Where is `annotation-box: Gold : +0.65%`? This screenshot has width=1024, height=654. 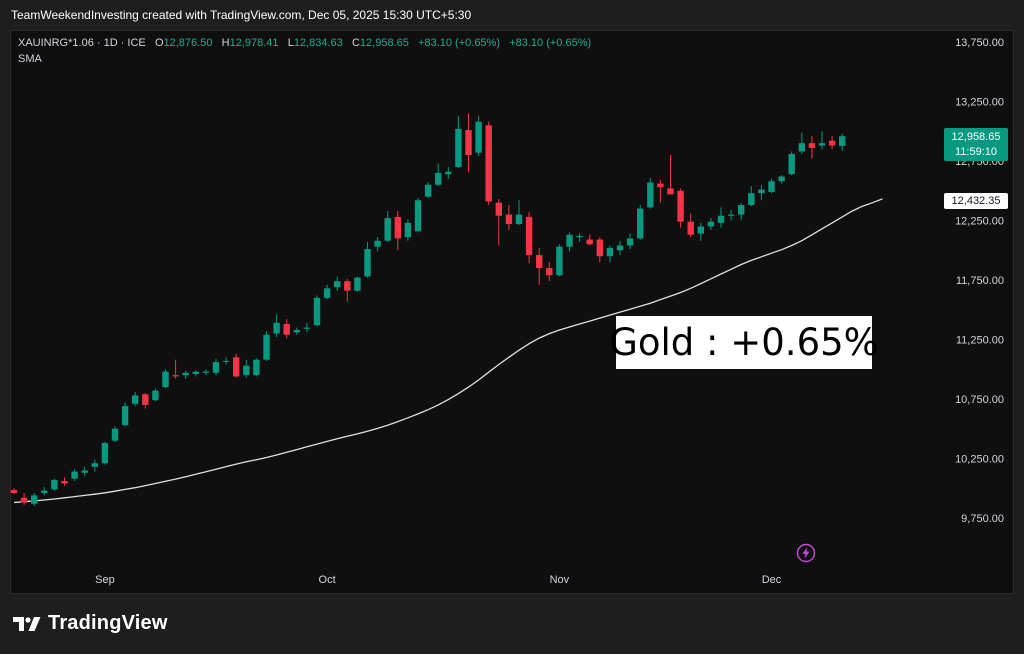
annotation-box: Gold : +0.65% is located at coordinates (744, 342).